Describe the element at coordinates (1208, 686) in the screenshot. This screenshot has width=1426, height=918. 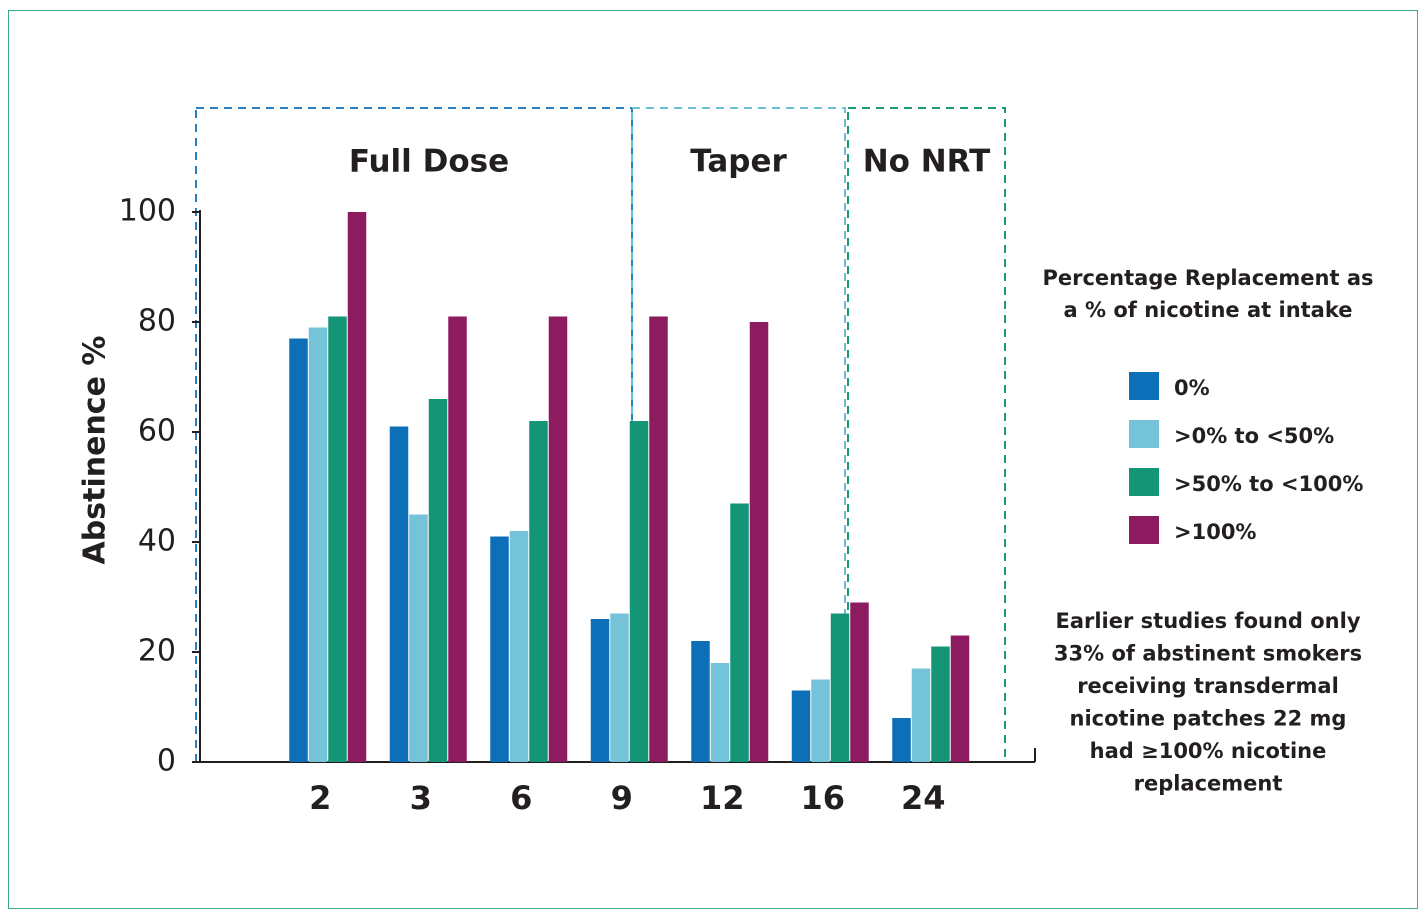
I see `note: receiving transdermal` at that location.